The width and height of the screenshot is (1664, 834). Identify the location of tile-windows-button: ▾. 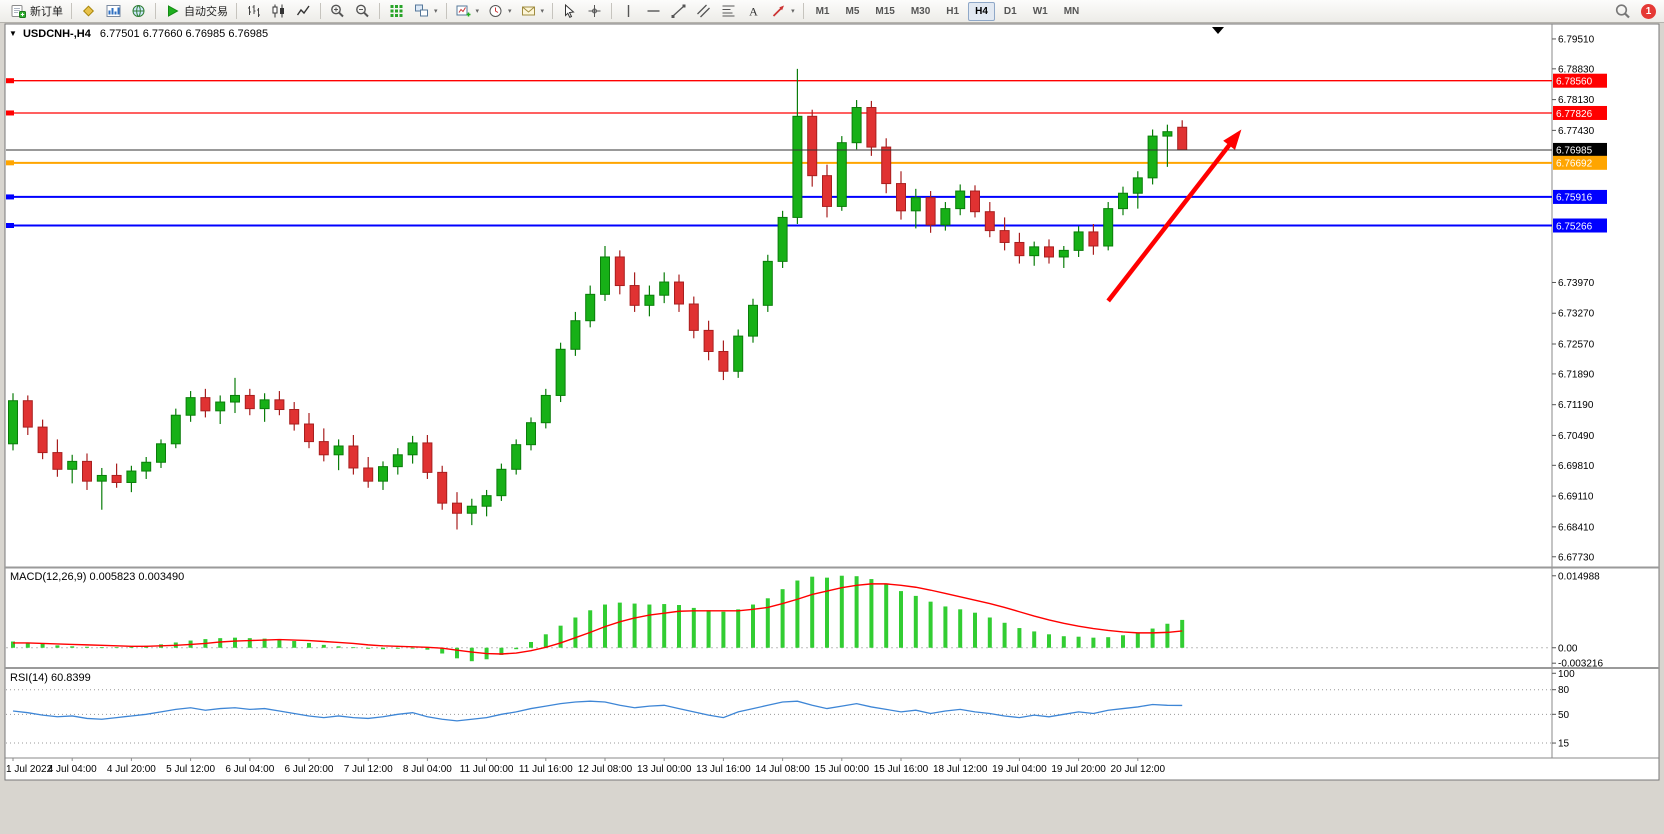
(425, 11).